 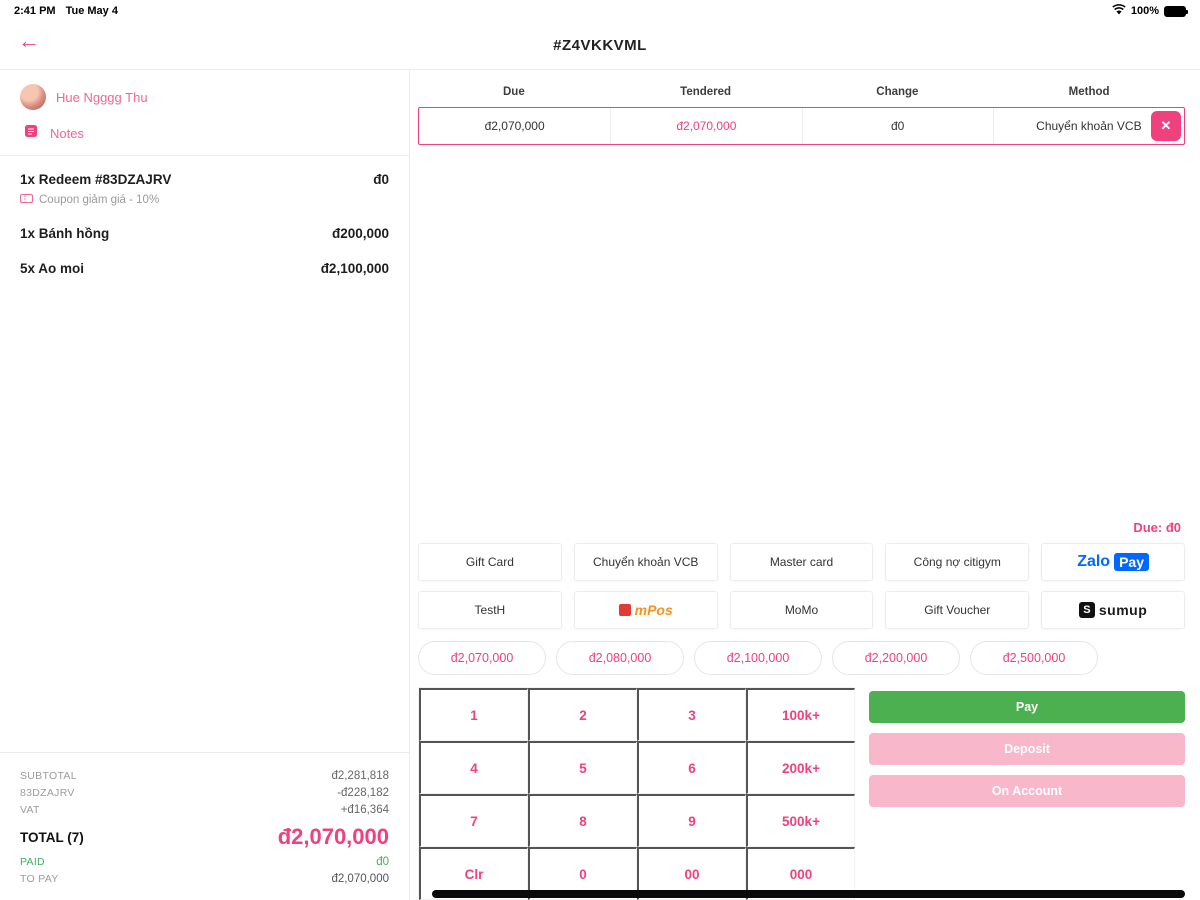 I want to click on coupon-icon, so click(x=26, y=200).